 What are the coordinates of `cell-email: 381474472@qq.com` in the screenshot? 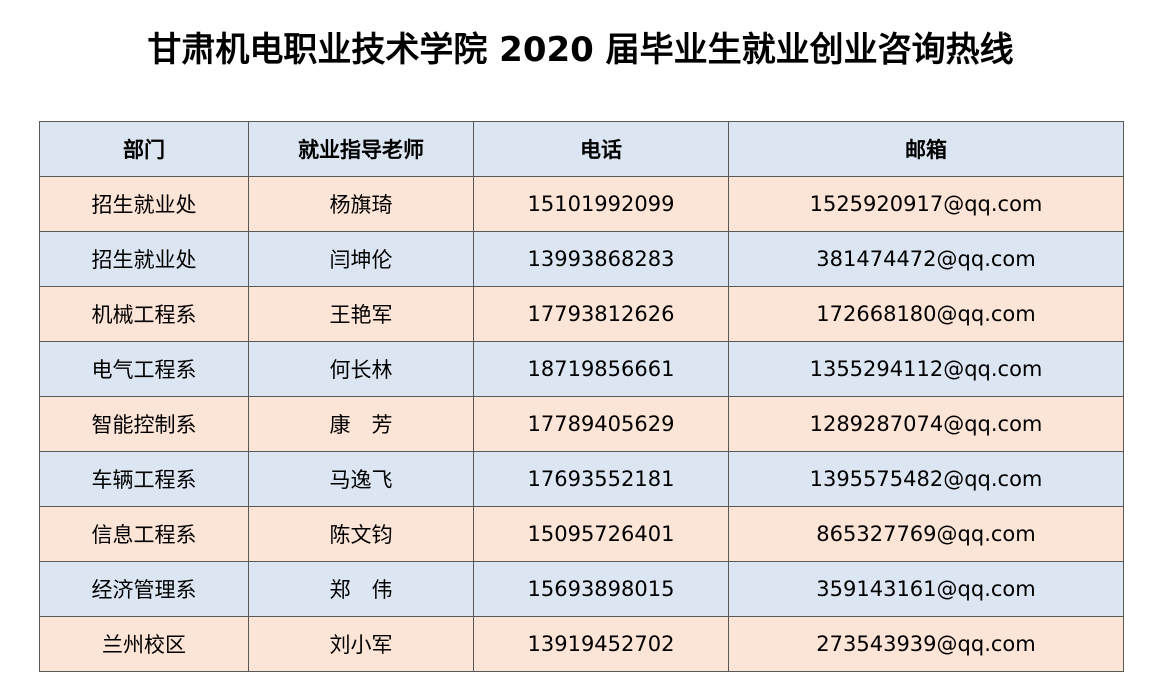 It's located at (926, 259).